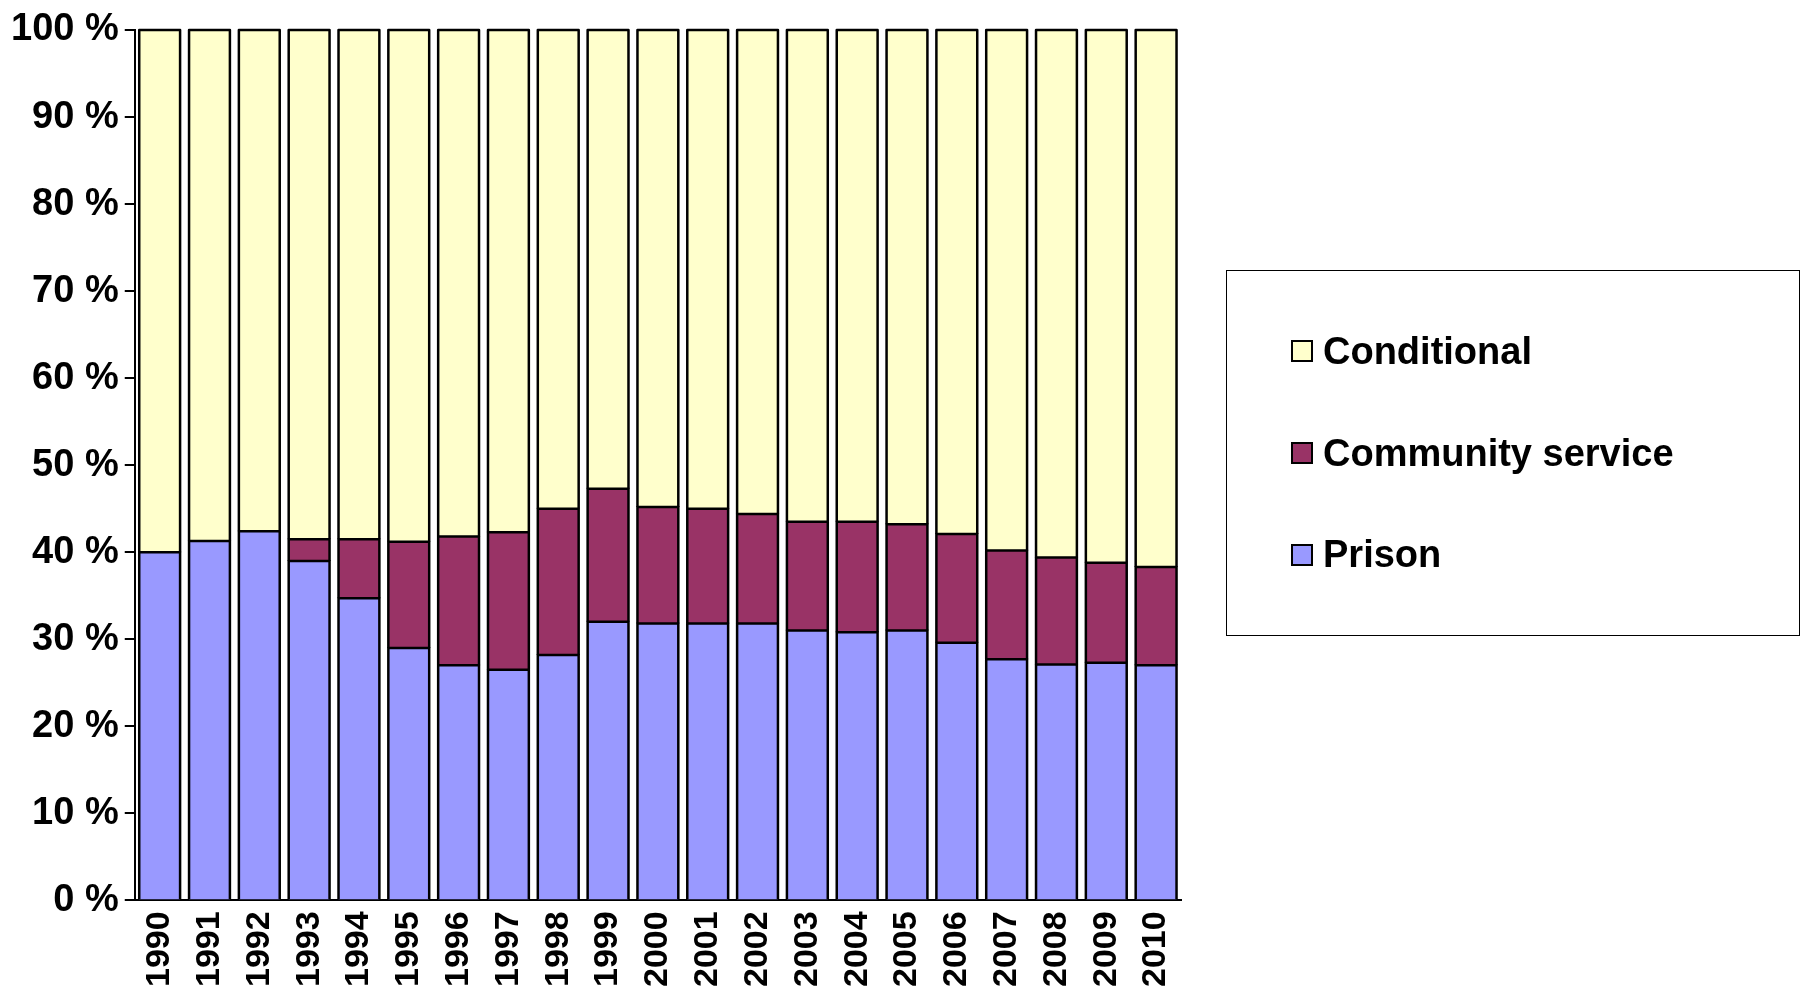 Image resolution: width=1806 pixels, height=995 pixels. What do you see at coordinates (356, 949) in the screenshot?
I see `x-tick-label: 1994` at bounding box center [356, 949].